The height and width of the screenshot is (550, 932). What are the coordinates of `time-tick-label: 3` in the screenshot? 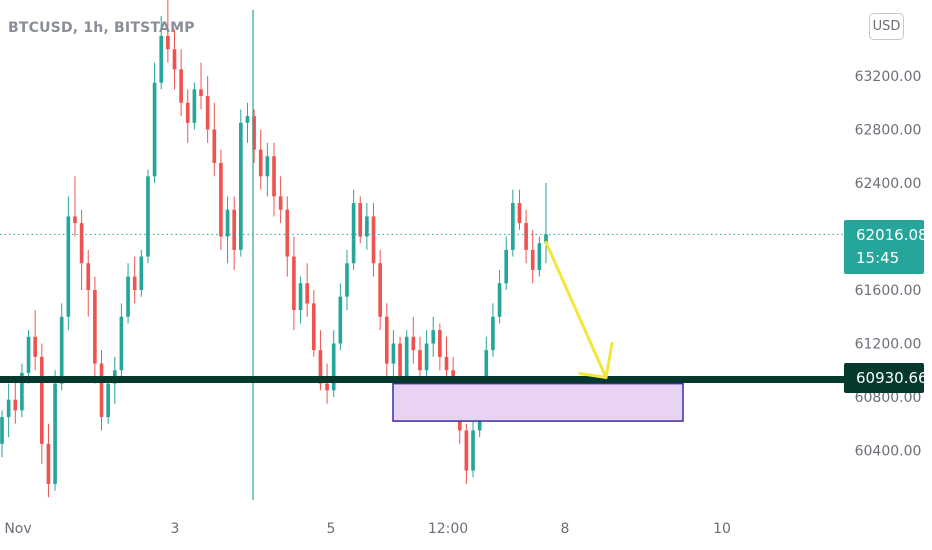 It's located at (175, 529).